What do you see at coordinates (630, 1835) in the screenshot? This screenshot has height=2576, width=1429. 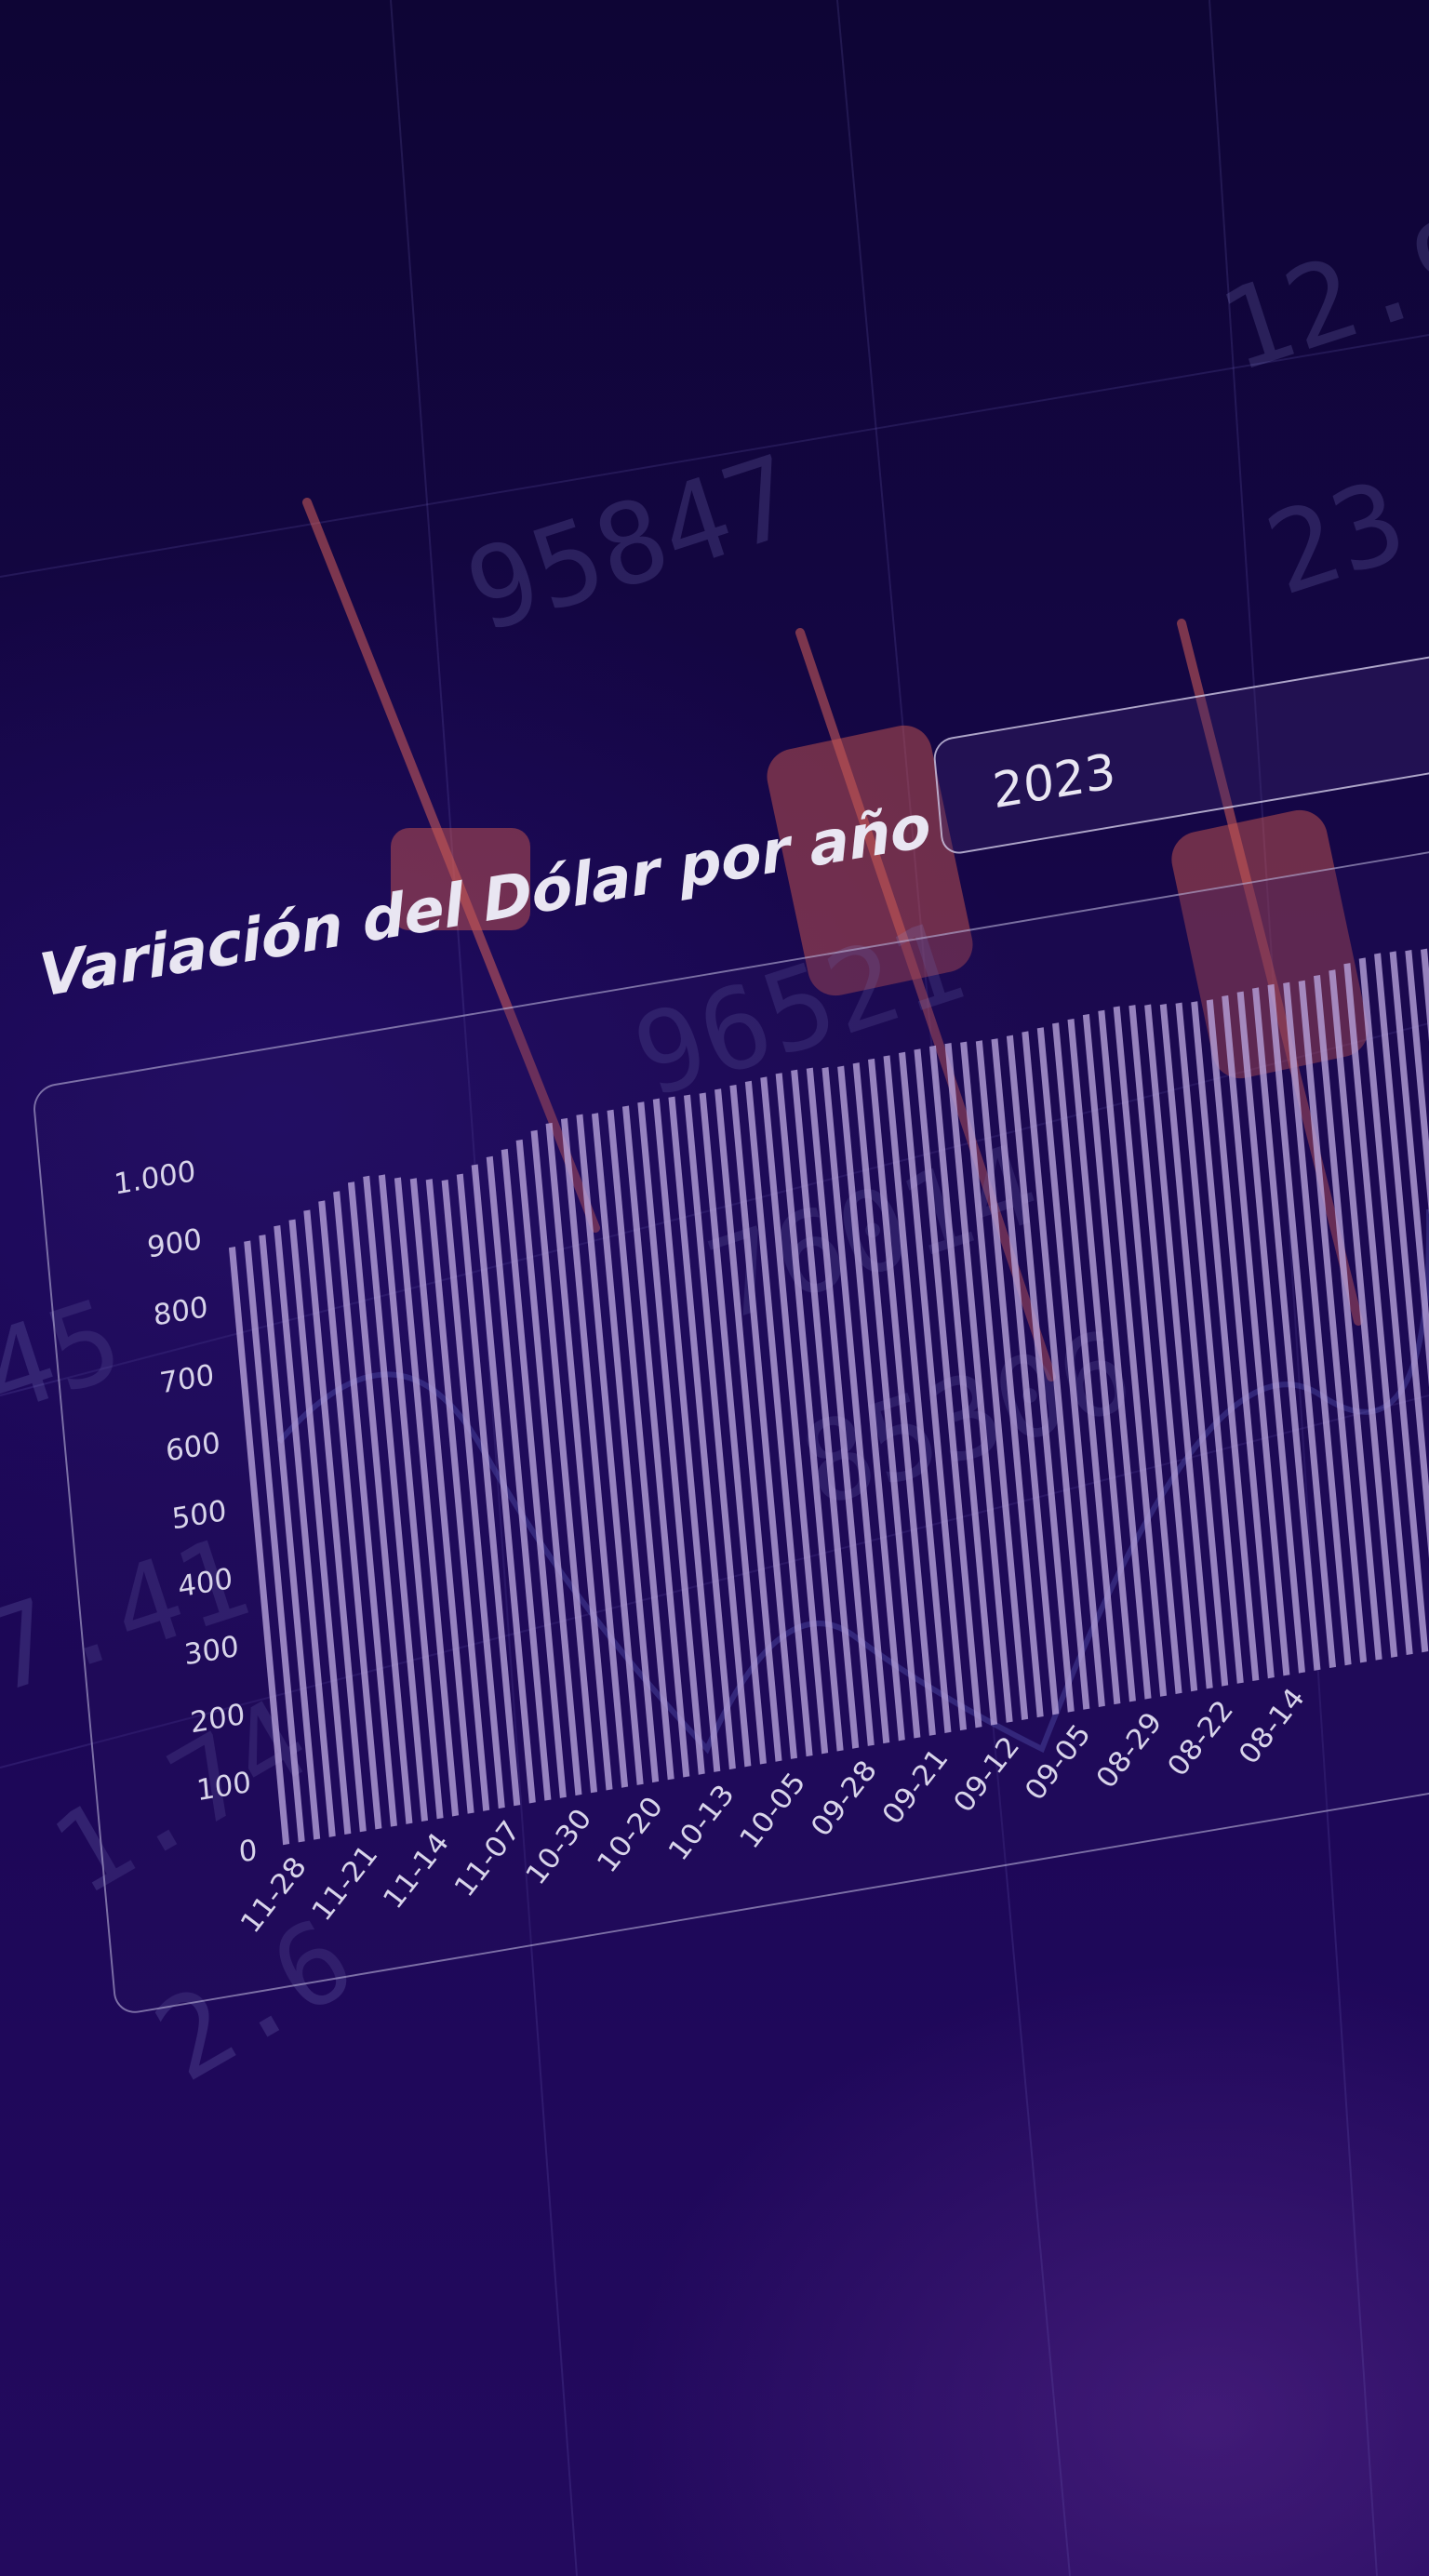 I see `x-tick-label: 10-20` at bounding box center [630, 1835].